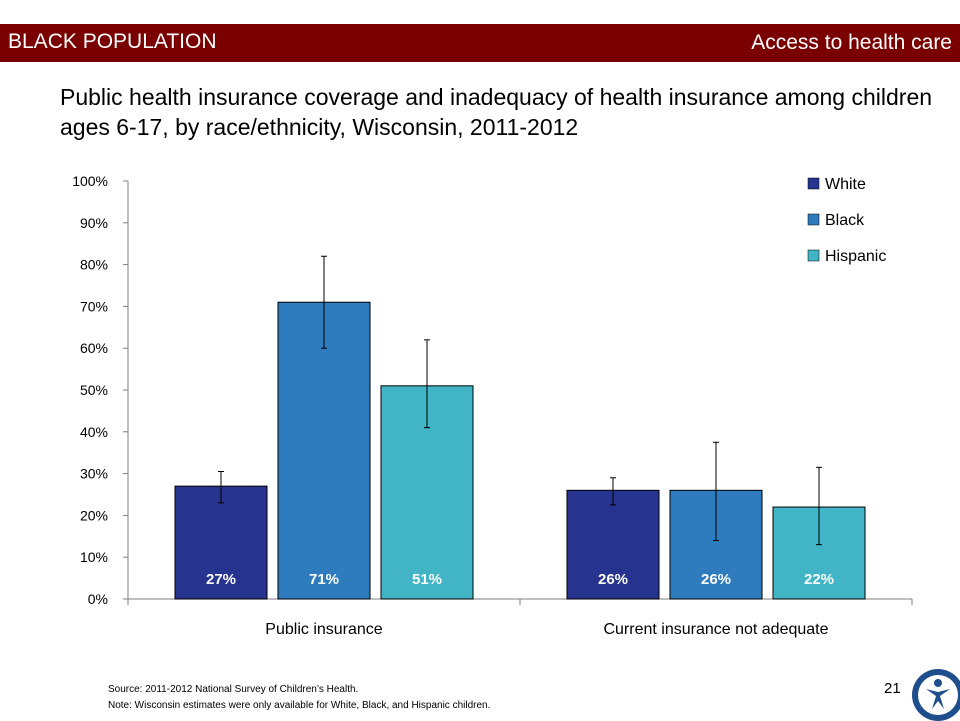  I want to click on y-tick-label: 70%, so click(94, 306).